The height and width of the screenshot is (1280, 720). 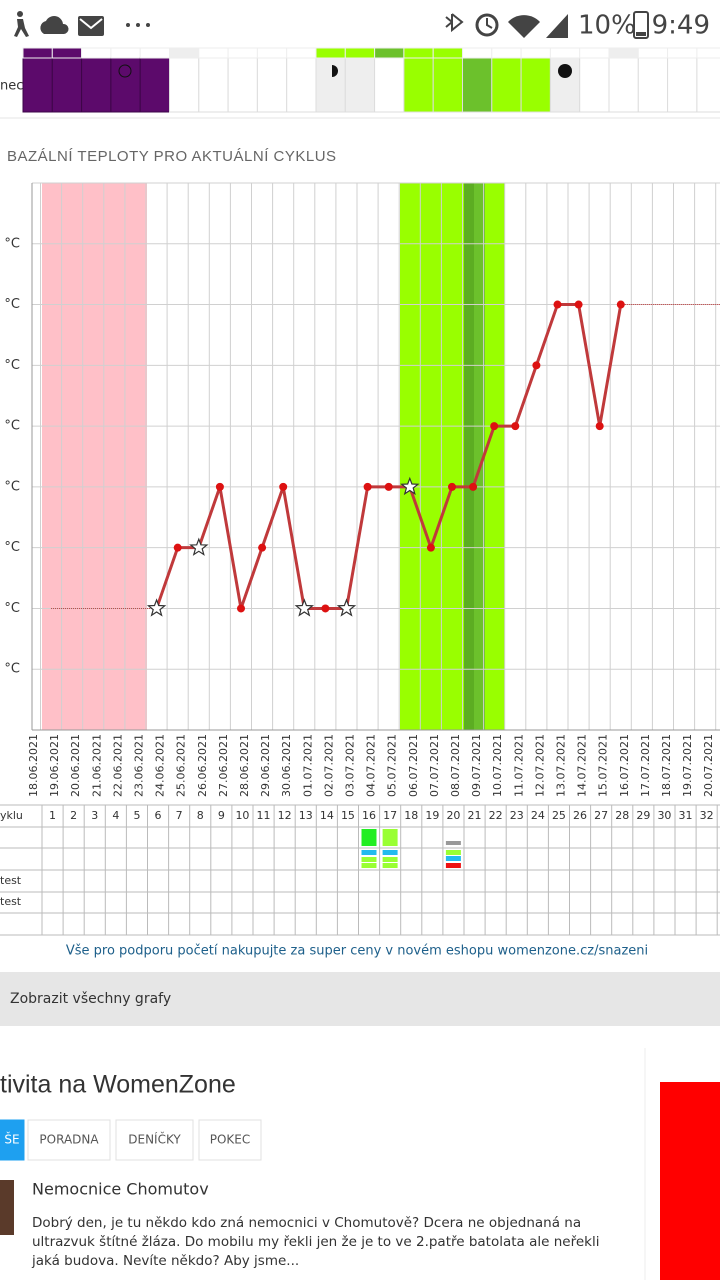 What do you see at coordinates (10, 486) in the screenshot?
I see `y-tick-label: 5 °C` at bounding box center [10, 486].